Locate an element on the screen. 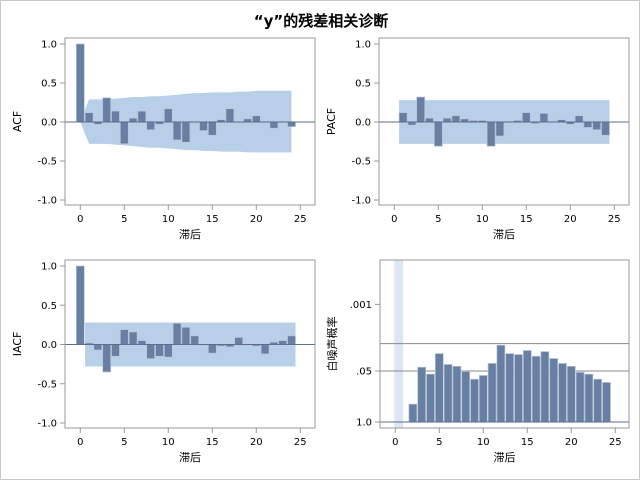 The image size is (640, 480). y-tick-label: 0.0 is located at coordinates (363, 123).